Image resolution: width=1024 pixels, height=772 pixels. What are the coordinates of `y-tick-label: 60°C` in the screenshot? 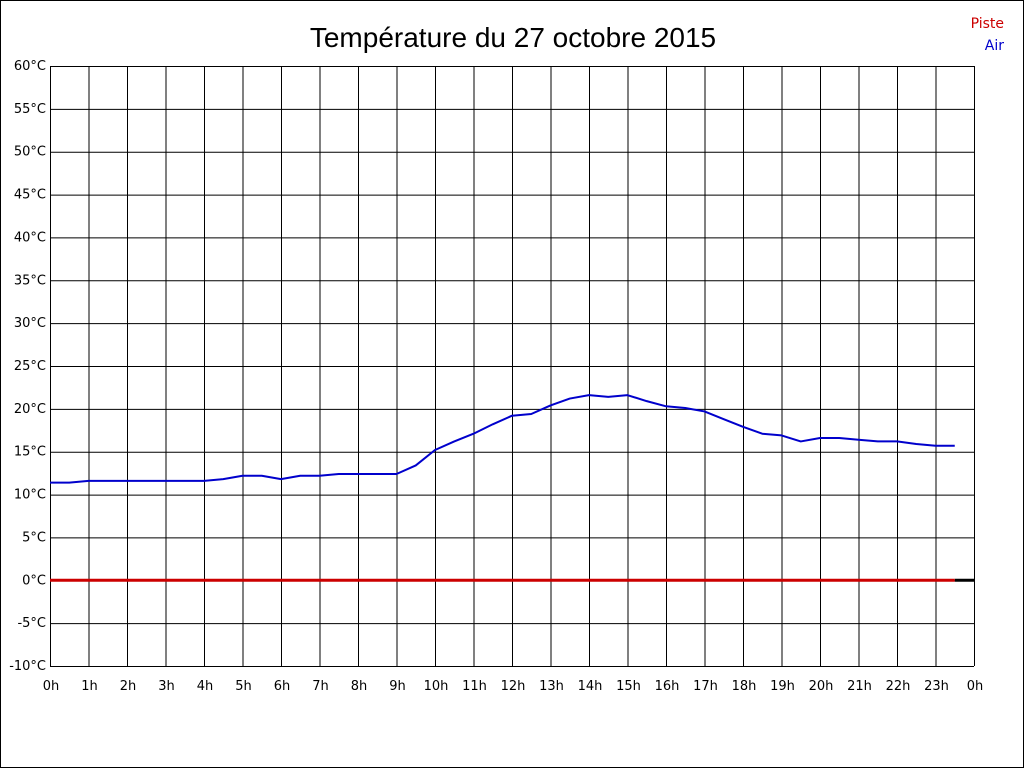 It's located at (30, 66).